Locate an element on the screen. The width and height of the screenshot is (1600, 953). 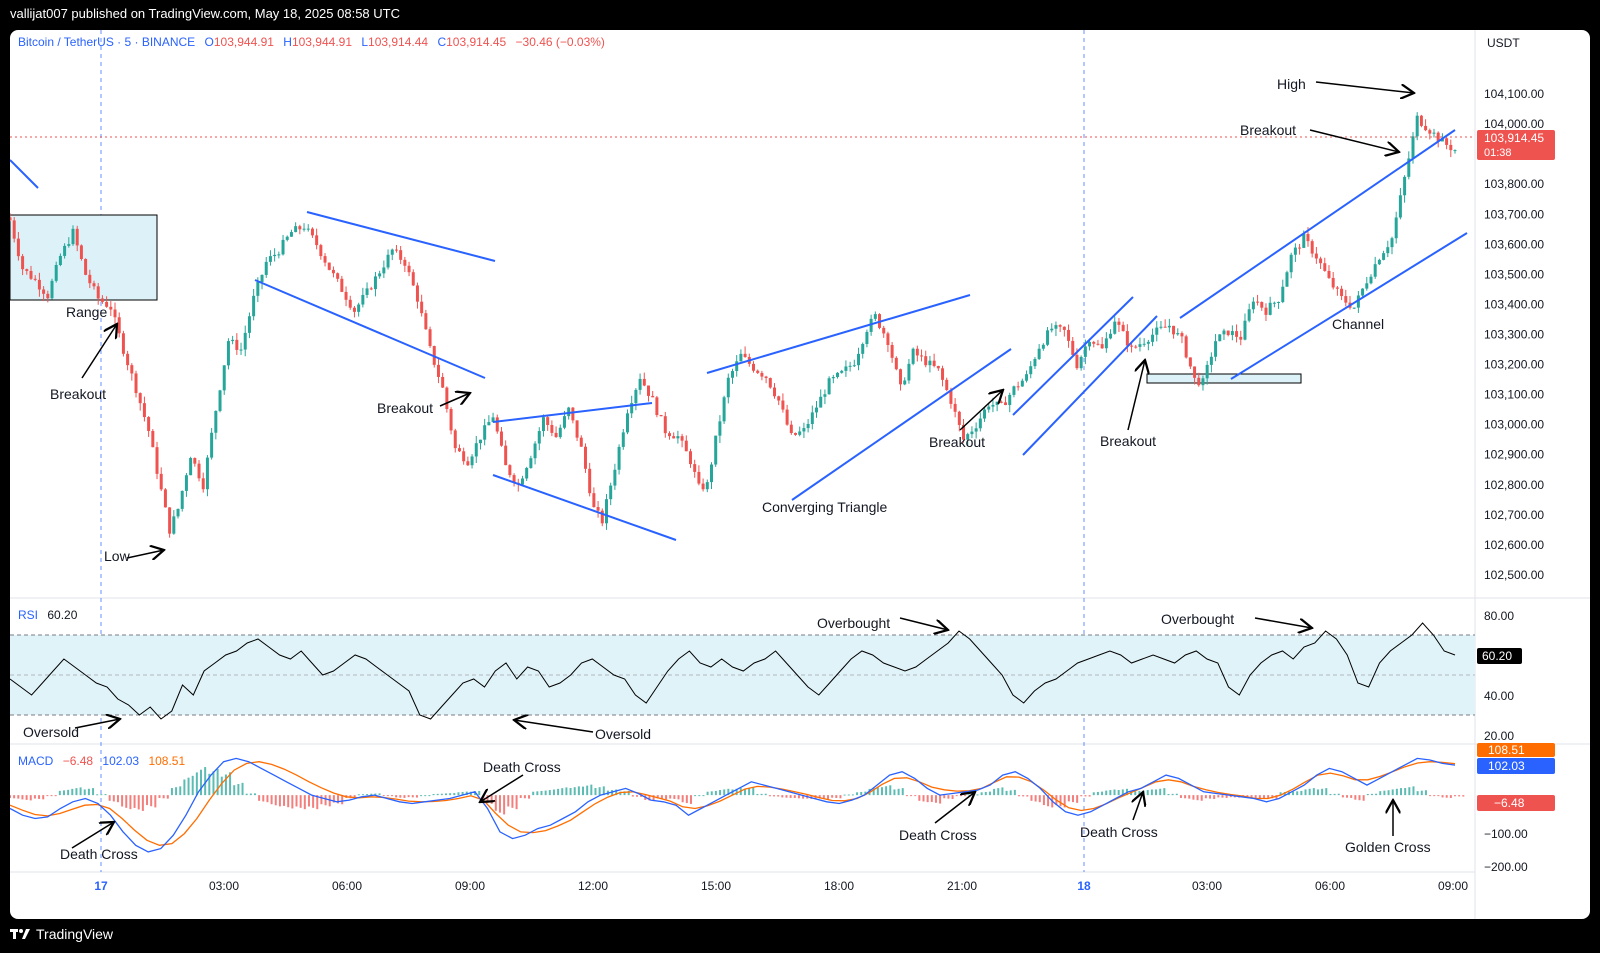
trendline-left is located at coordinates (24, 174).